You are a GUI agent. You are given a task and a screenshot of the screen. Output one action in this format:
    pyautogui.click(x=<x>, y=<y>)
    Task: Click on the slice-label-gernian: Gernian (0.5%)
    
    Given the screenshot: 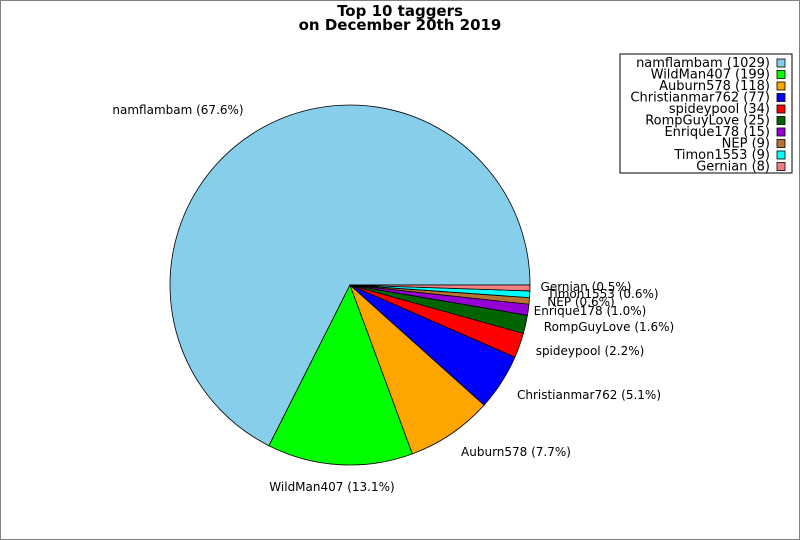 What is the action you would take?
    pyautogui.click(x=586, y=287)
    